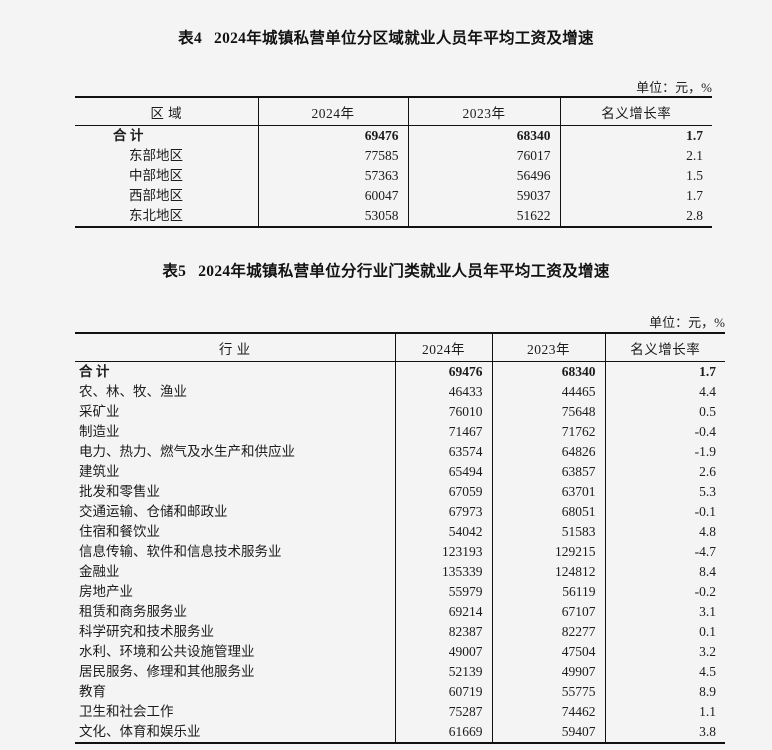 The width and height of the screenshot is (772, 750). Describe the element at coordinates (332, 135) in the screenshot. I see `table4-cell-y2024: 69476` at that location.